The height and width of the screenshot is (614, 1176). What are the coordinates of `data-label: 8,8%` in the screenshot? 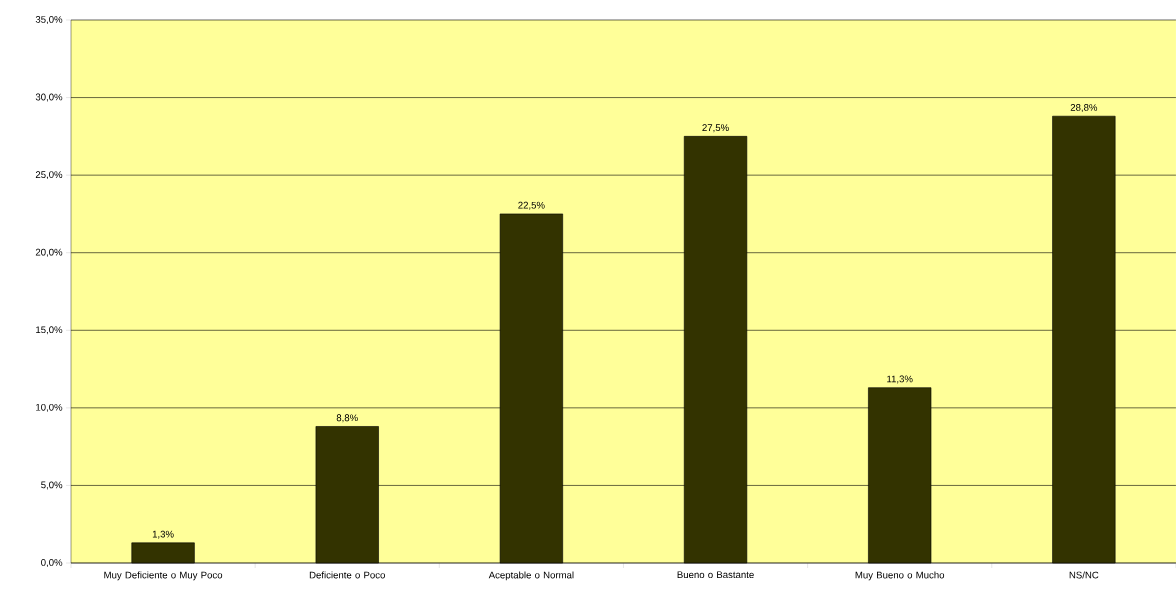 It's located at (347, 418).